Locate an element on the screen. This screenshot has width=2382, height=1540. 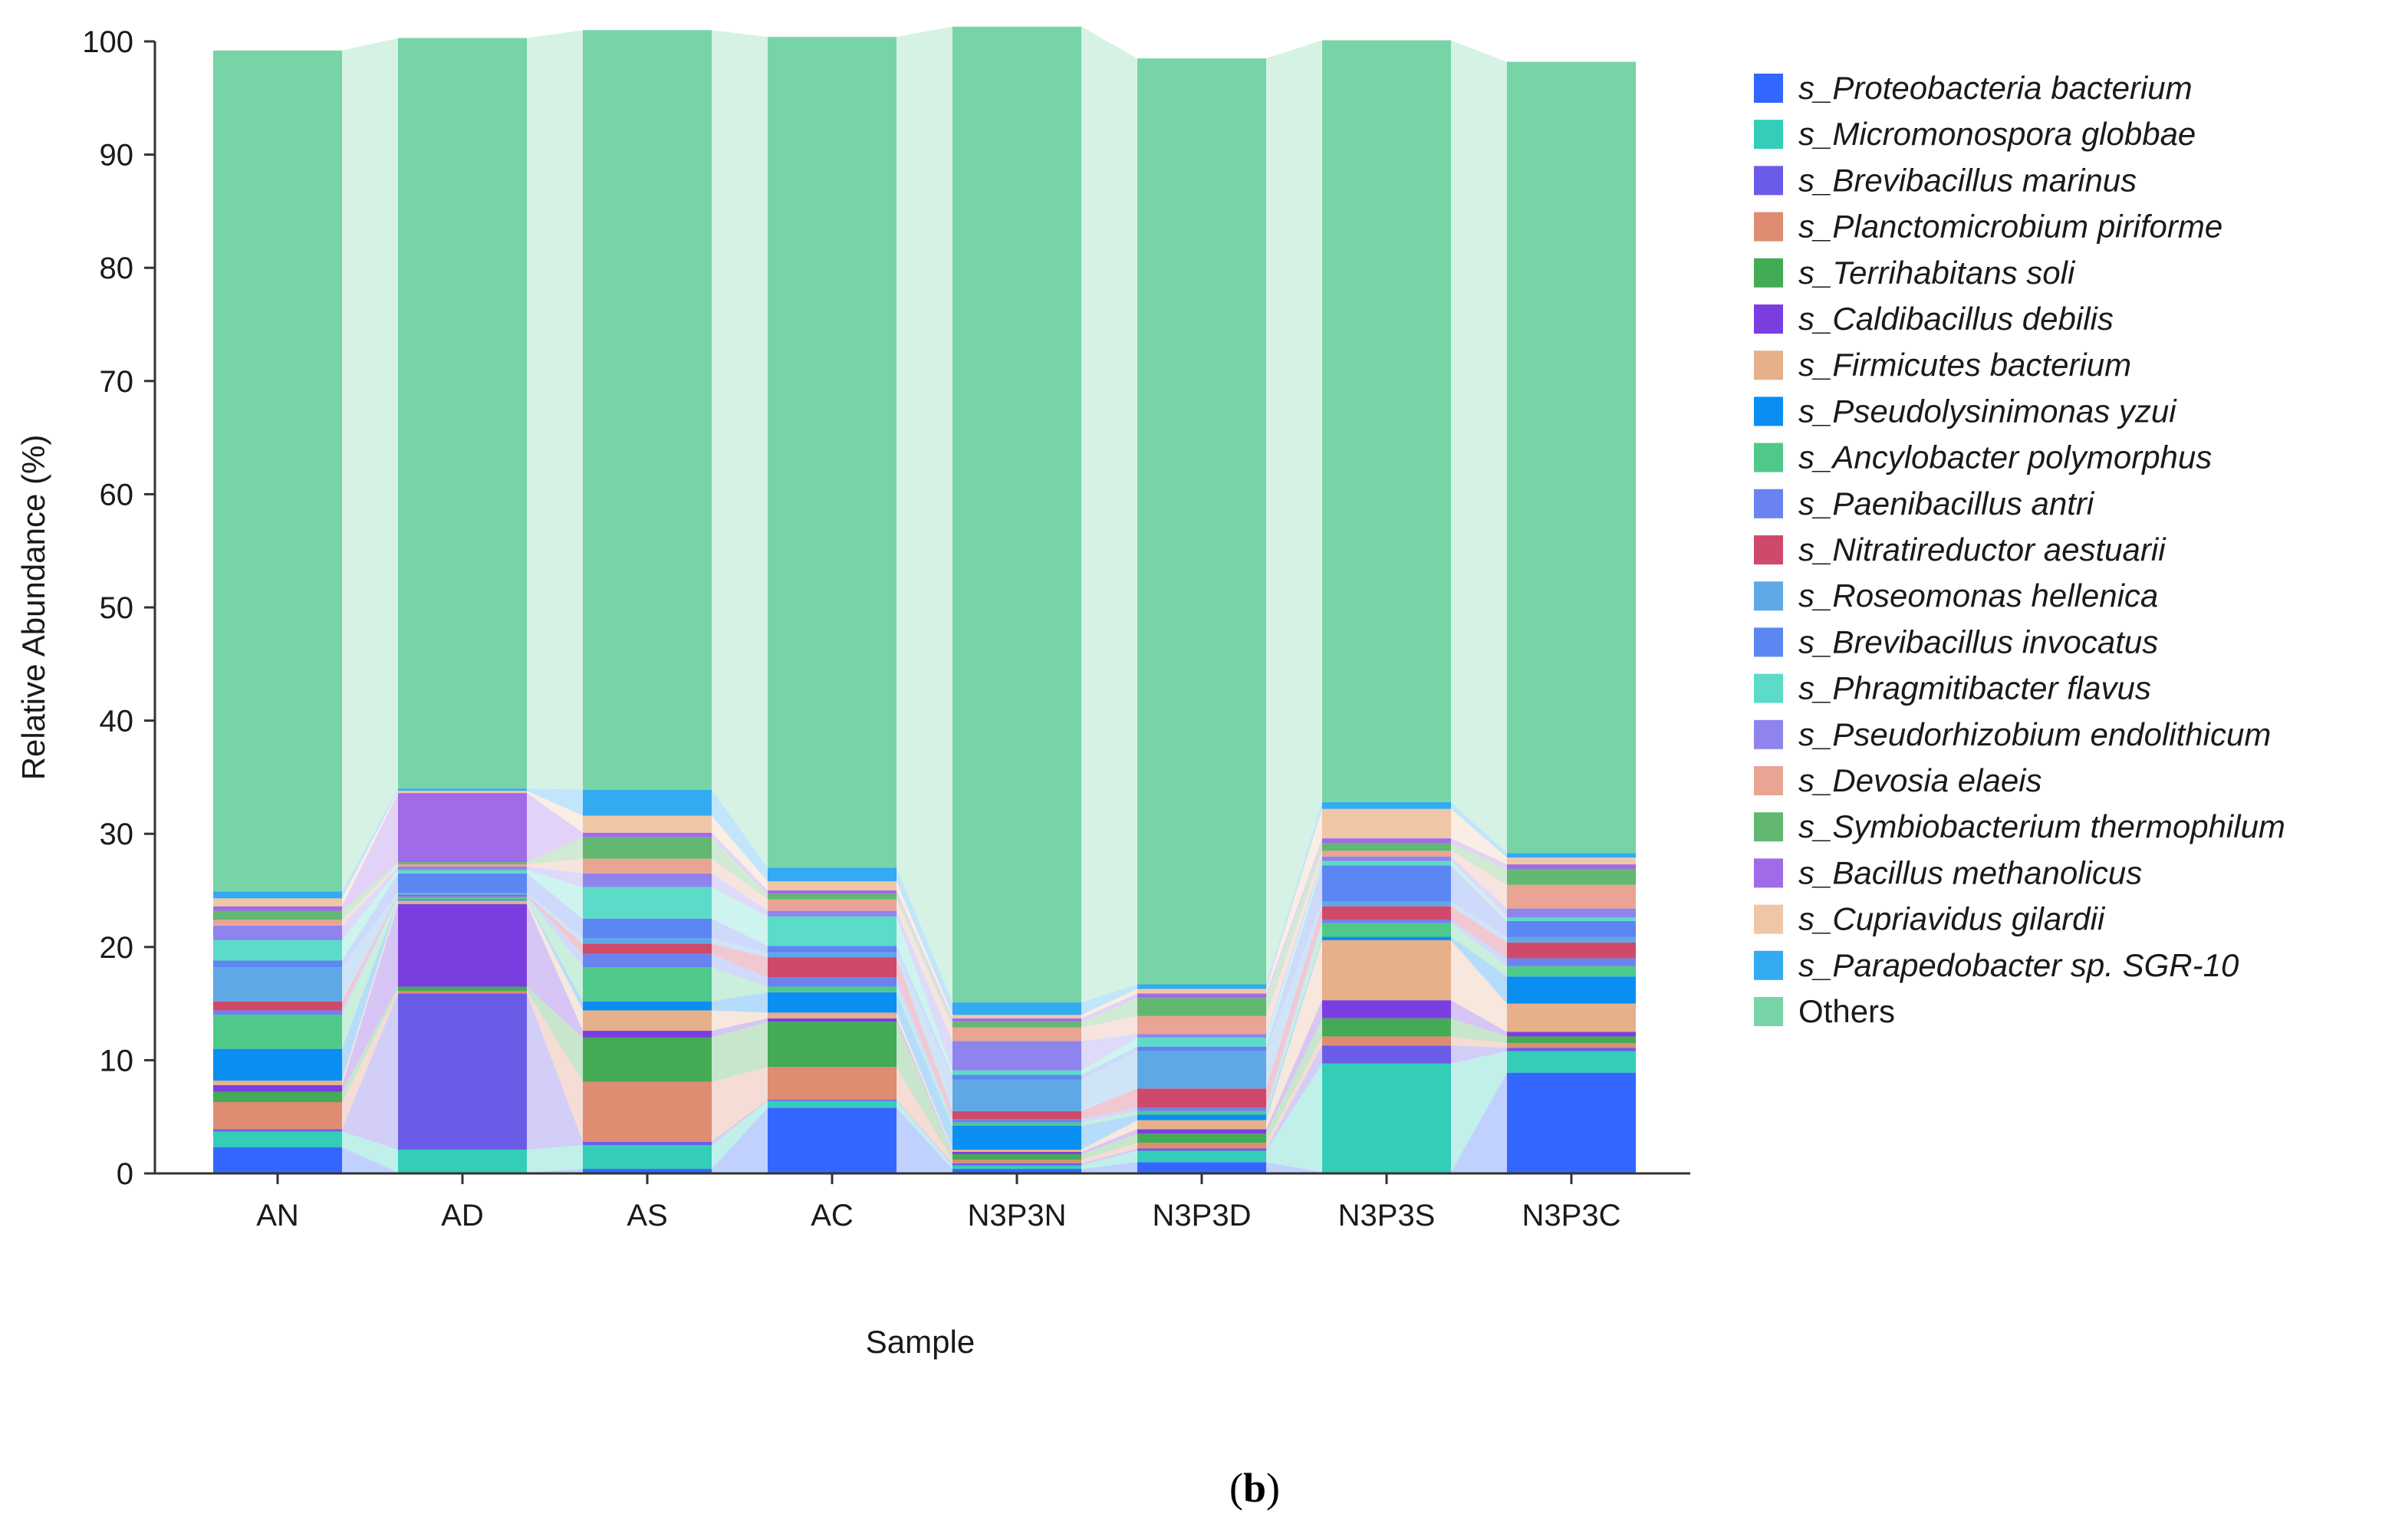
y-tick-label: 0 is located at coordinates (125, 1174).